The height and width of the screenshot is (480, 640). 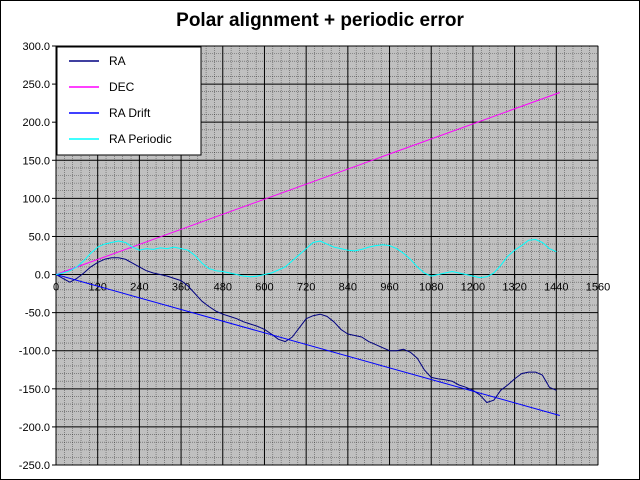 What do you see at coordinates (34, 390) in the screenshot?
I see `y-tick-label: -150.0` at bounding box center [34, 390].